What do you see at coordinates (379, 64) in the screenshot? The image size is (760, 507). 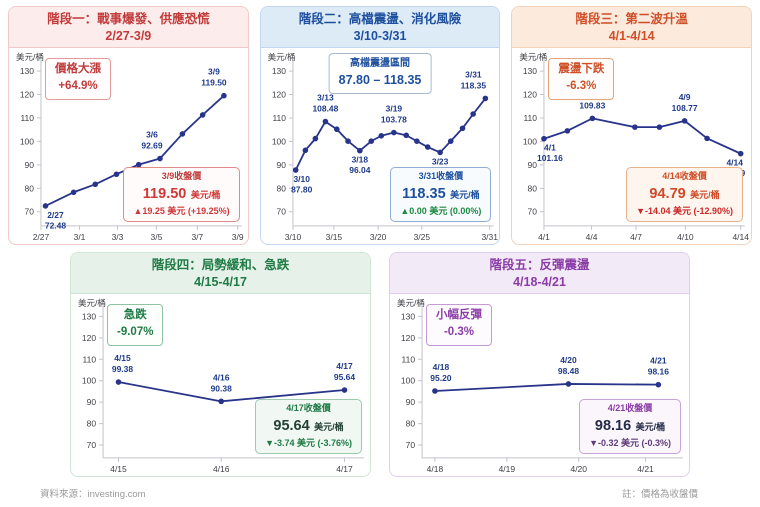 I see `badge-caption: 高檔震盪區間` at bounding box center [379, 64].